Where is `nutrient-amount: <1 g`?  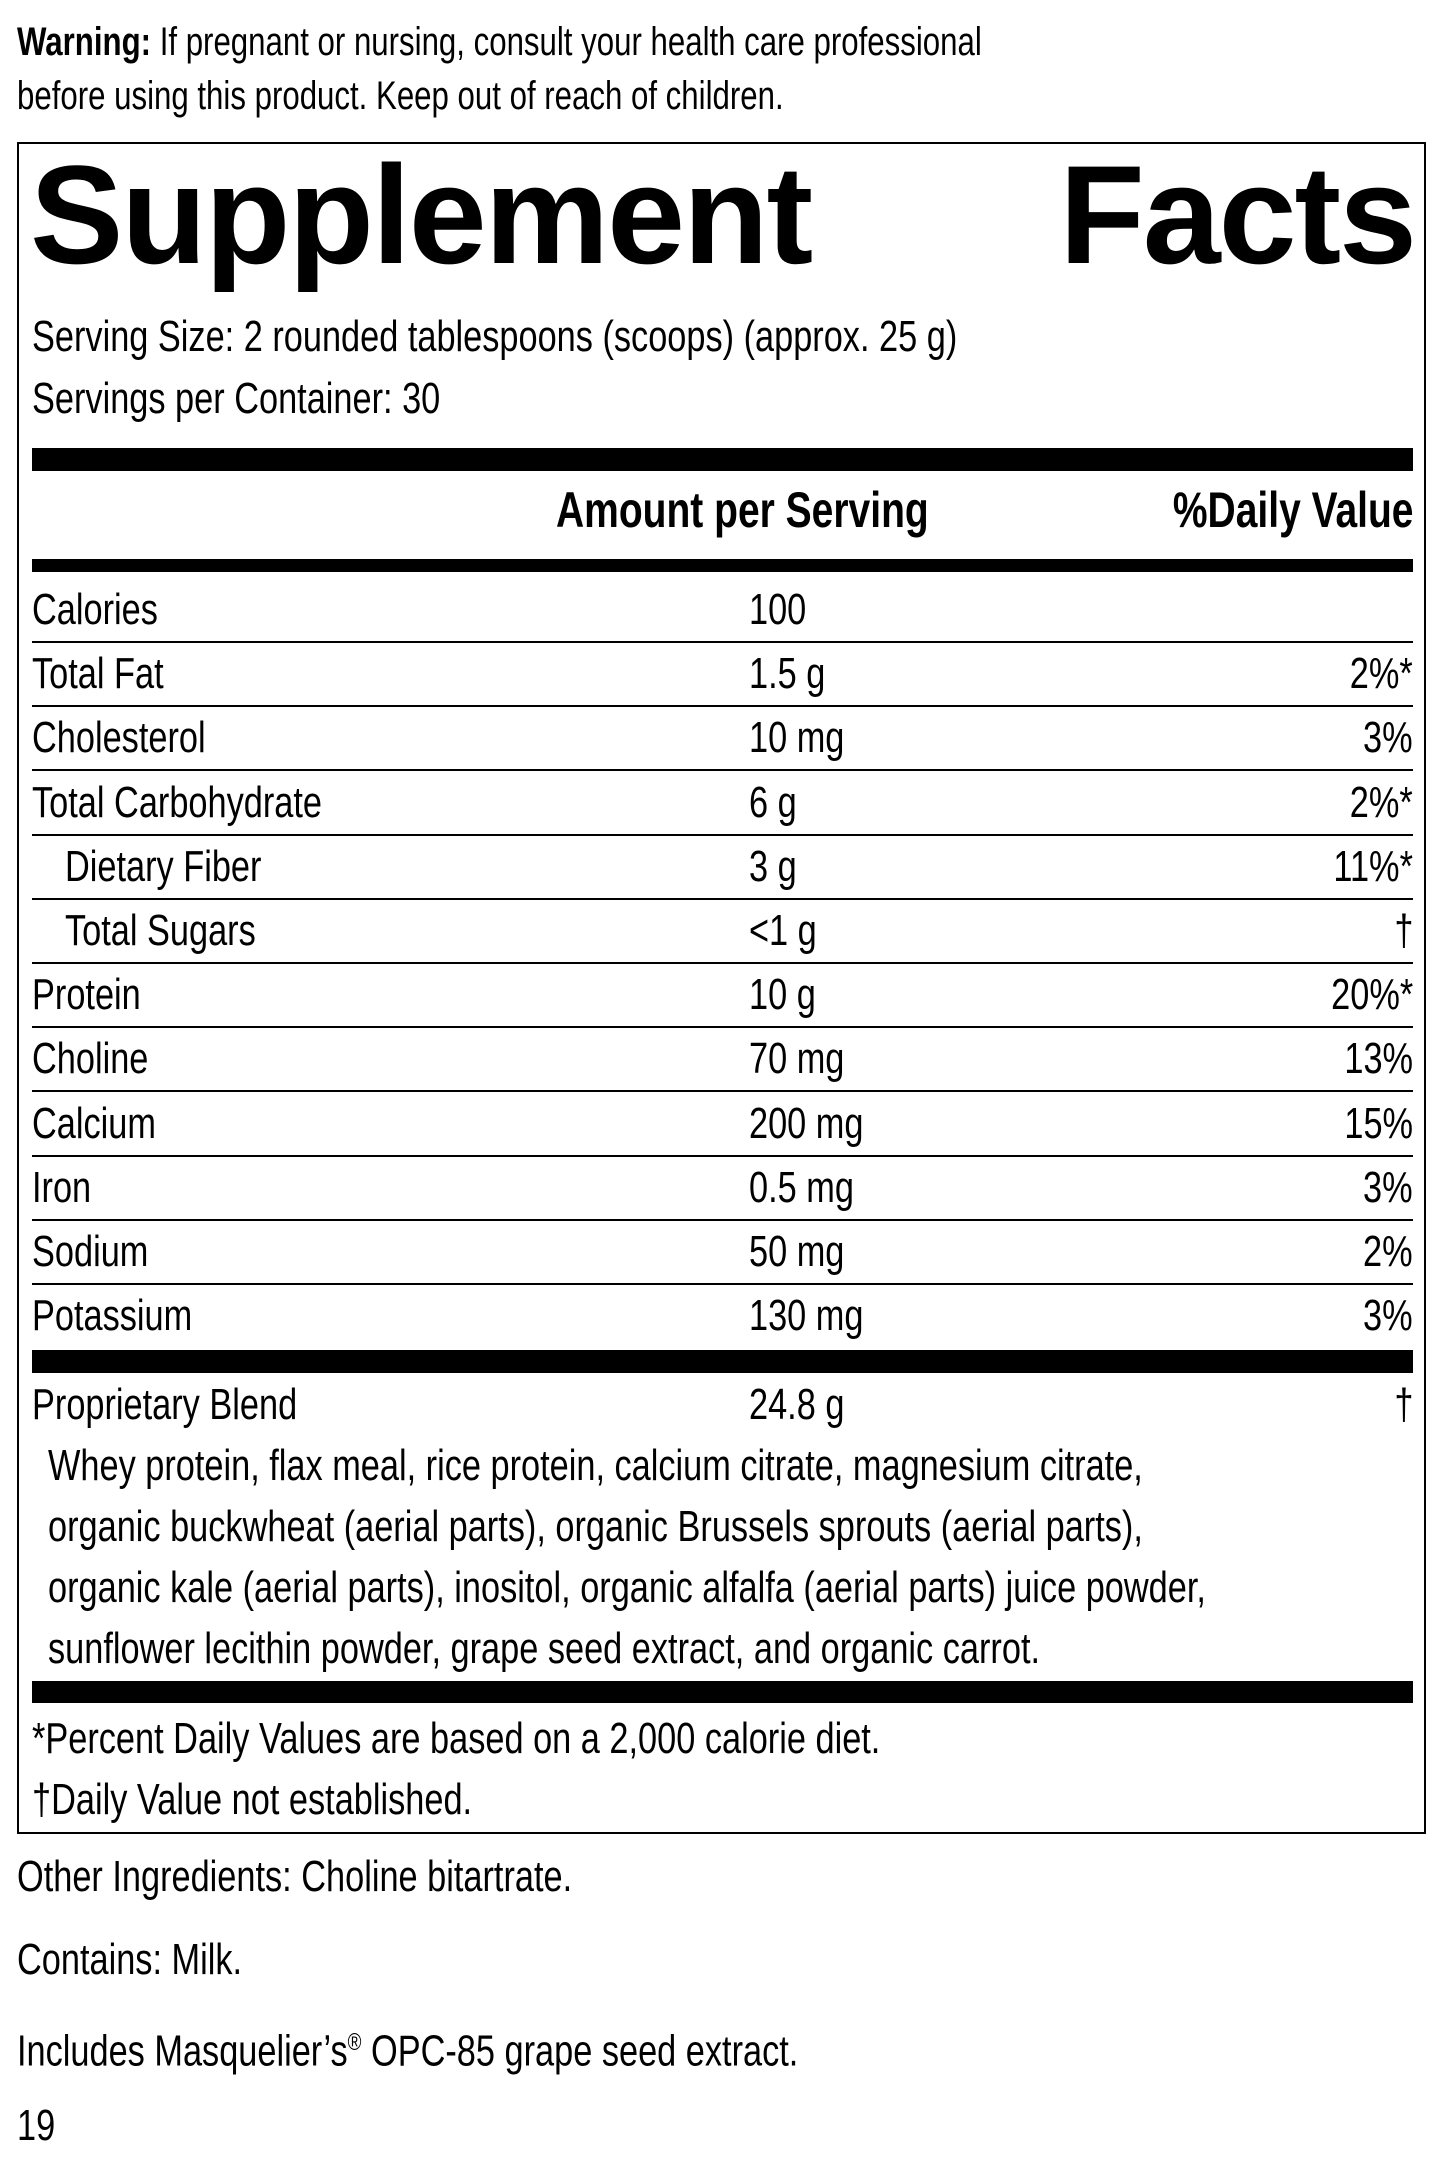
nutrient-amount: <1 g is located at coordinates (783, 930).